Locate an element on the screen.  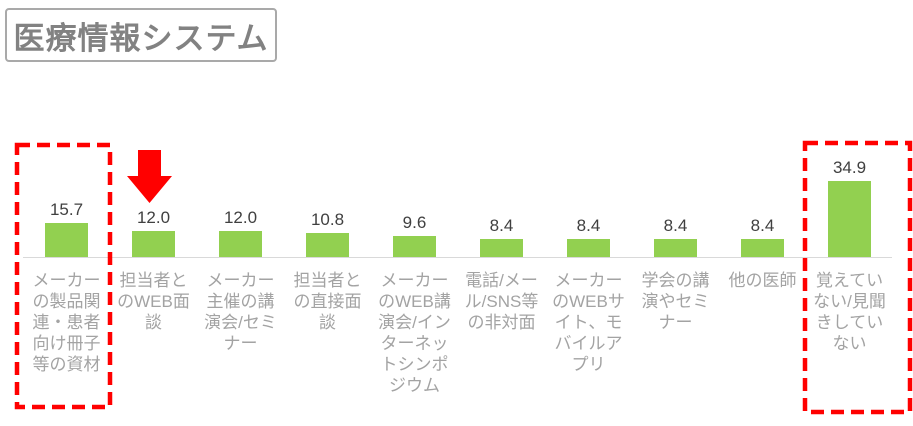
bar-zone: 34.9 is located at coordinates (849, 128).